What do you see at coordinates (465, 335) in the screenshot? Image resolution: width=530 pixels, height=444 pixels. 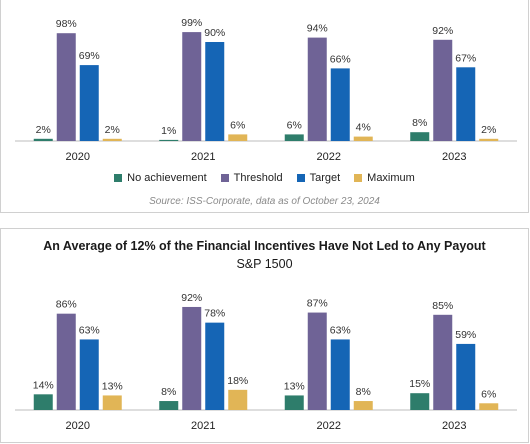 I see `data-label: 59%` at bounding box center [465, 335].